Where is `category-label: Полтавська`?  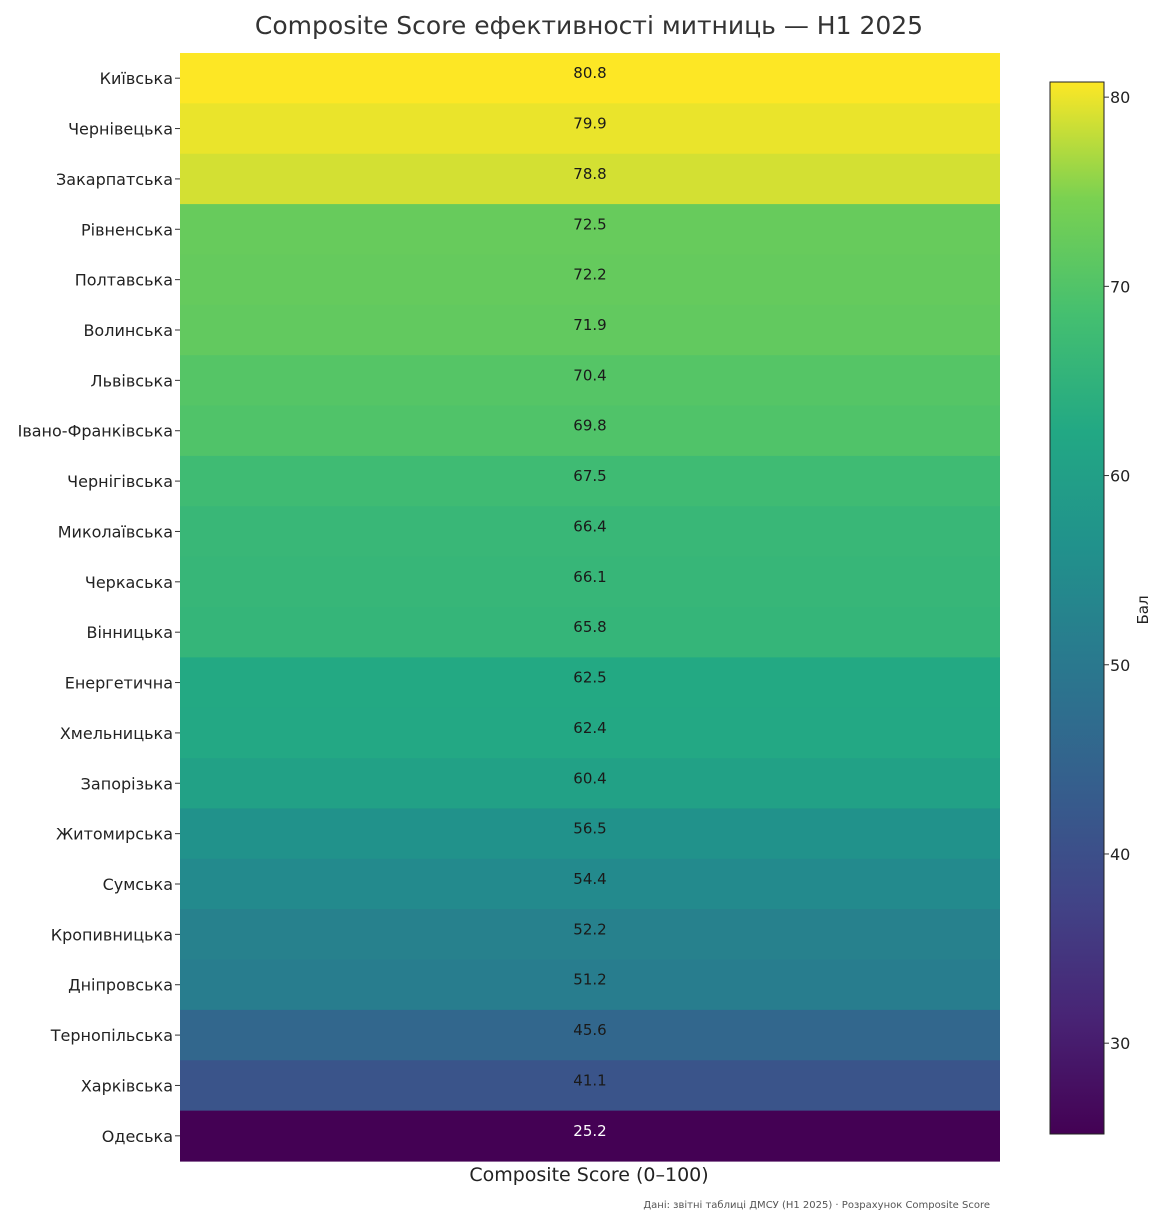 category-label: Полтавська is located at coordinates (124, 280).